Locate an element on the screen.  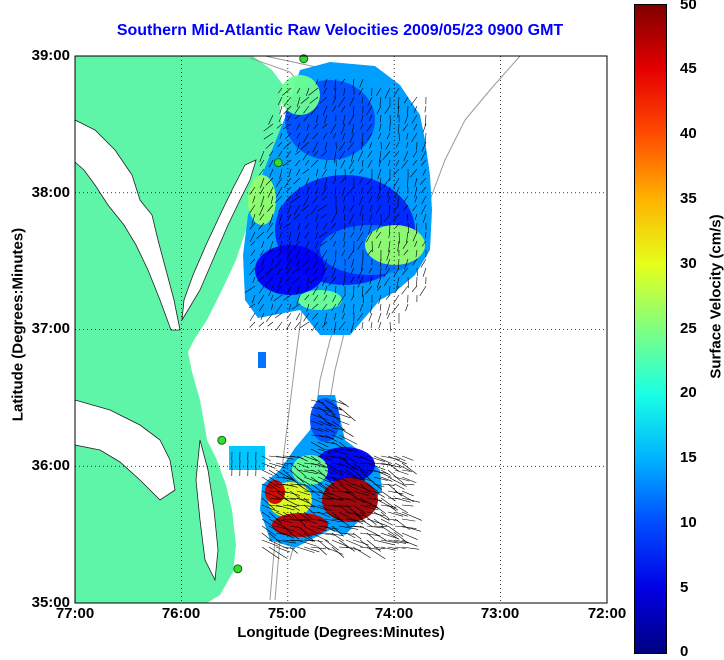
x-tick-label: 74:00 is located at coordinates (394, 613).